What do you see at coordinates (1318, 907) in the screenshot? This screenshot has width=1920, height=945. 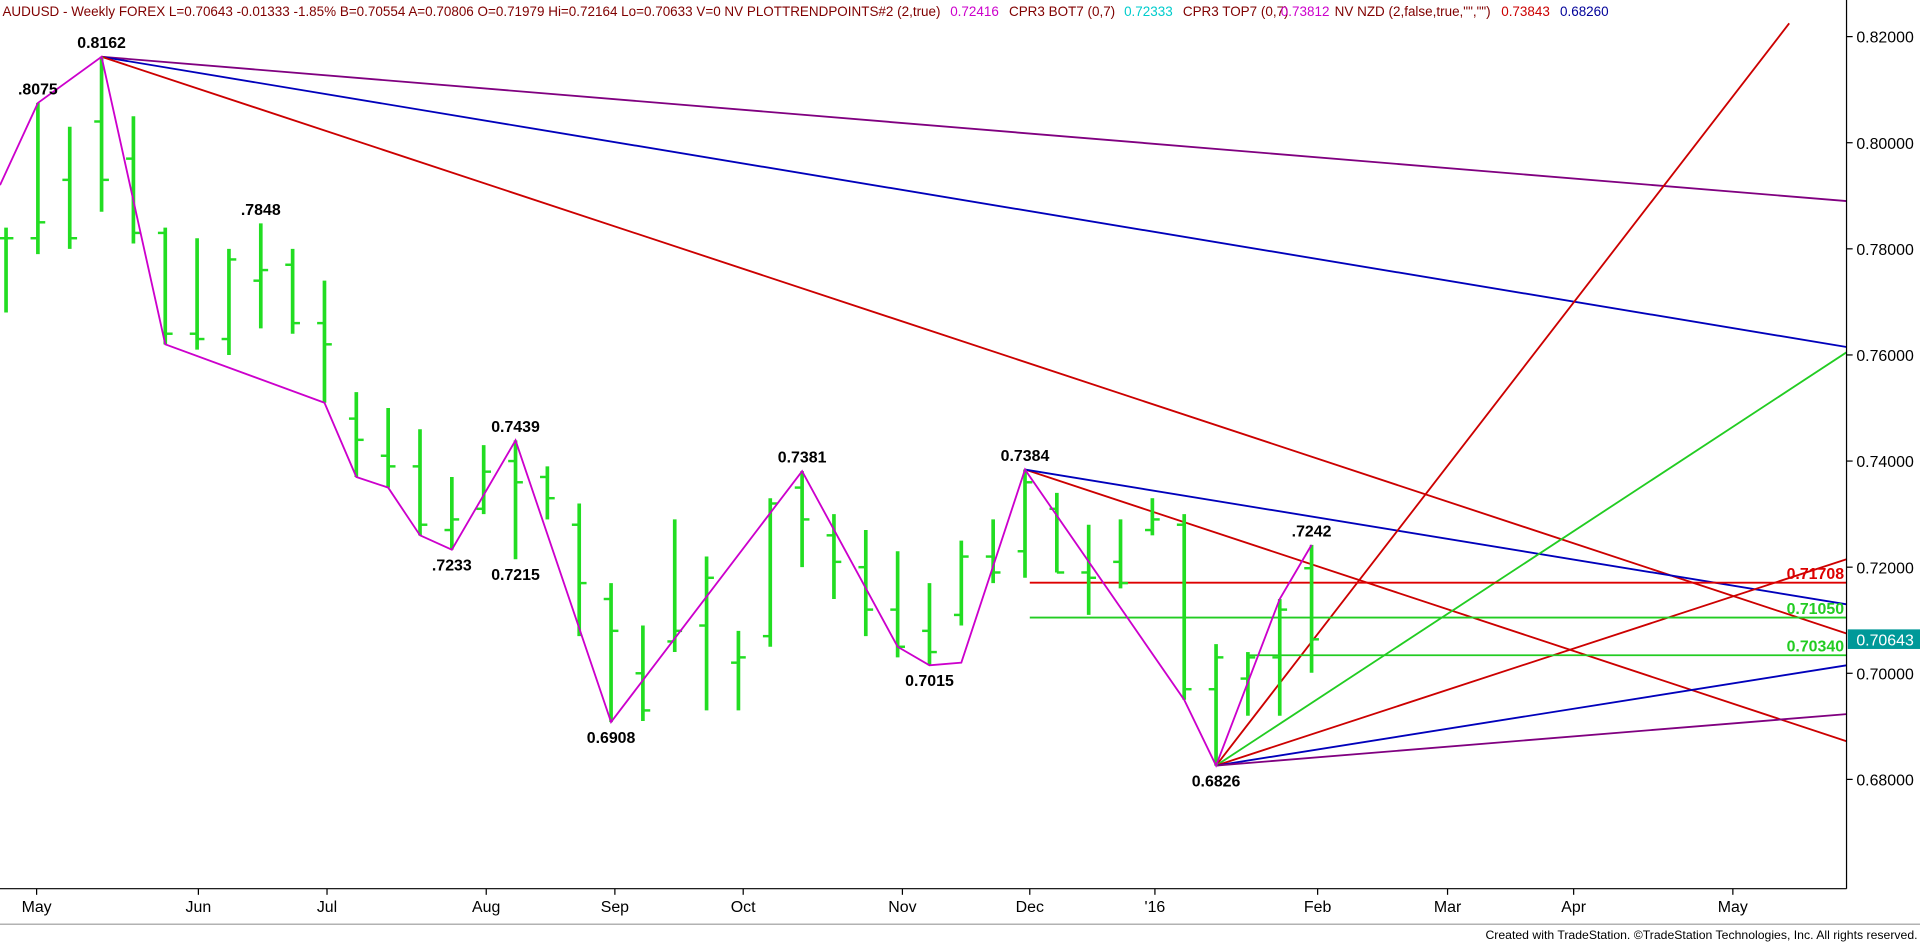 I see `x-tick-label: Feb` at bounding box center [1318, 907].